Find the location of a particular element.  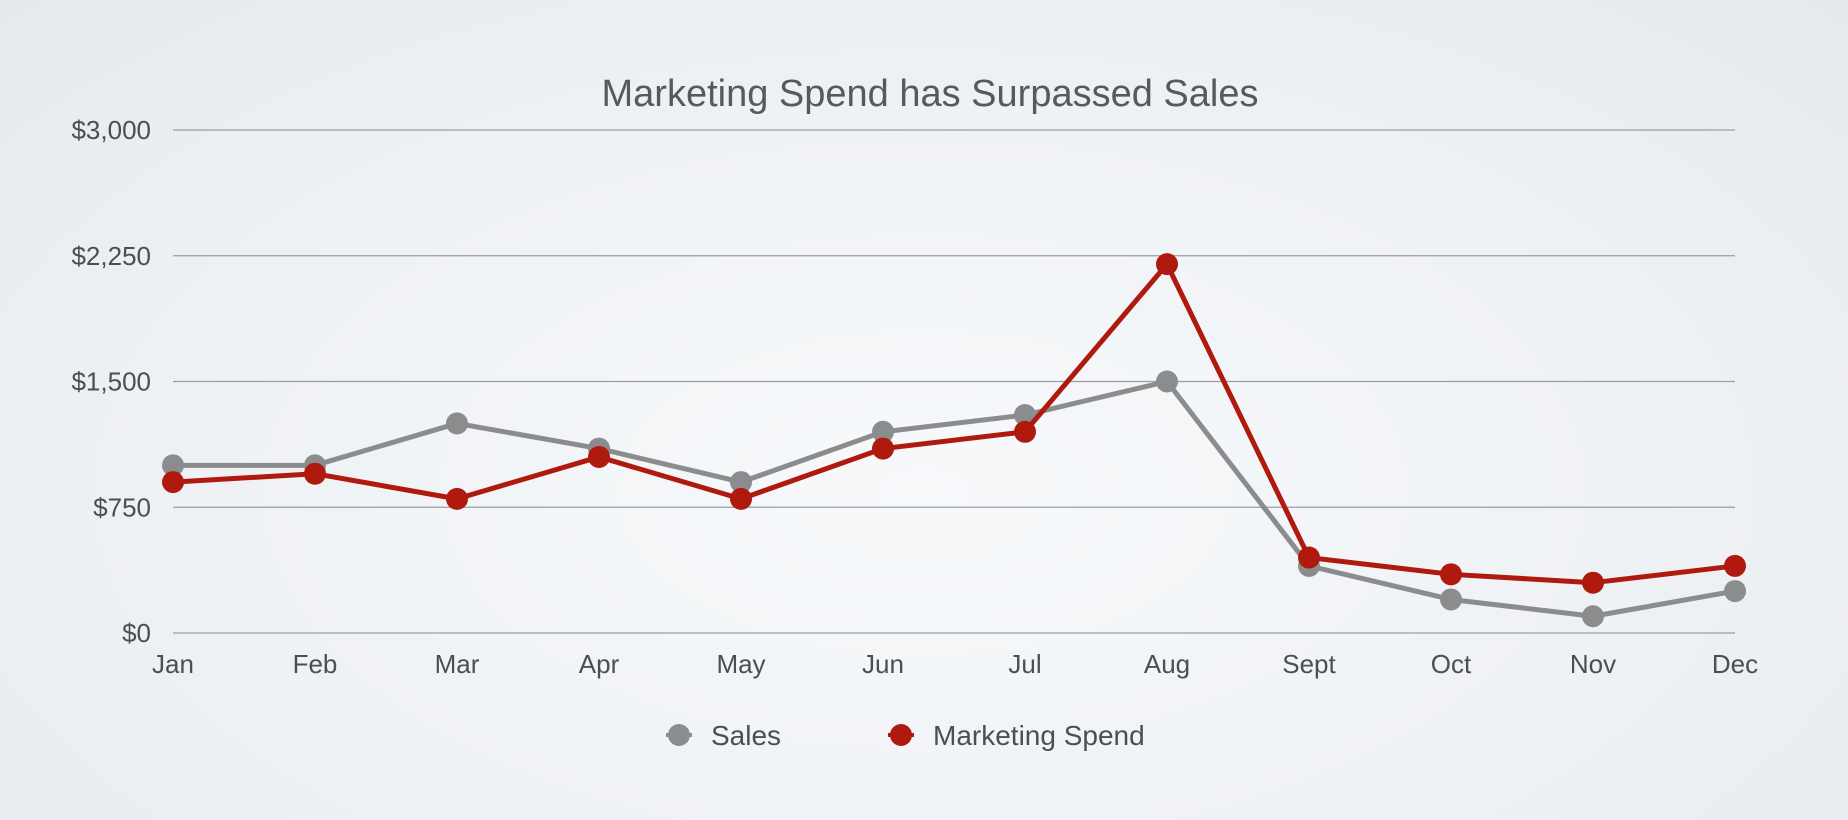

x-tick-label-dec: Dec is located at coordinates (1735, 664).